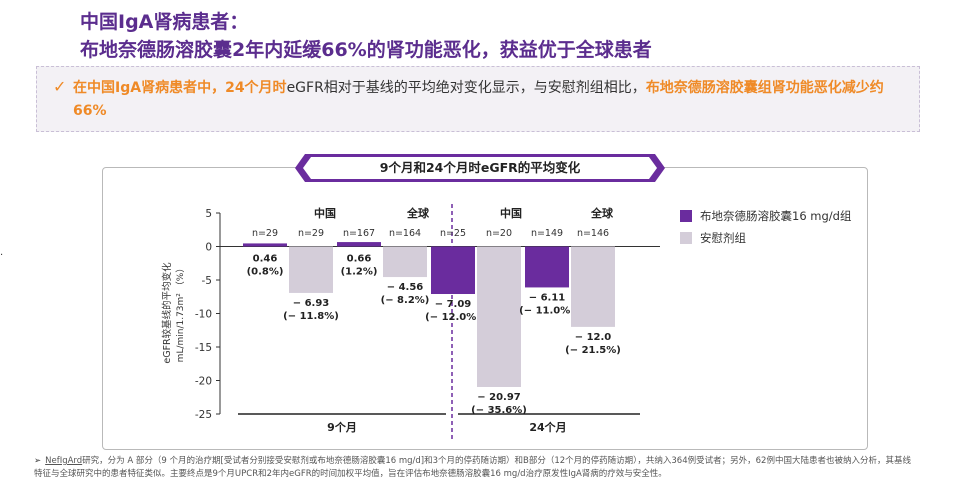 This screenshot has height=487, width=954. I want to click on chart-legend: 布地奈德肠溶胶囊16 mg/d组 安慰剂组, so click(765, 227).